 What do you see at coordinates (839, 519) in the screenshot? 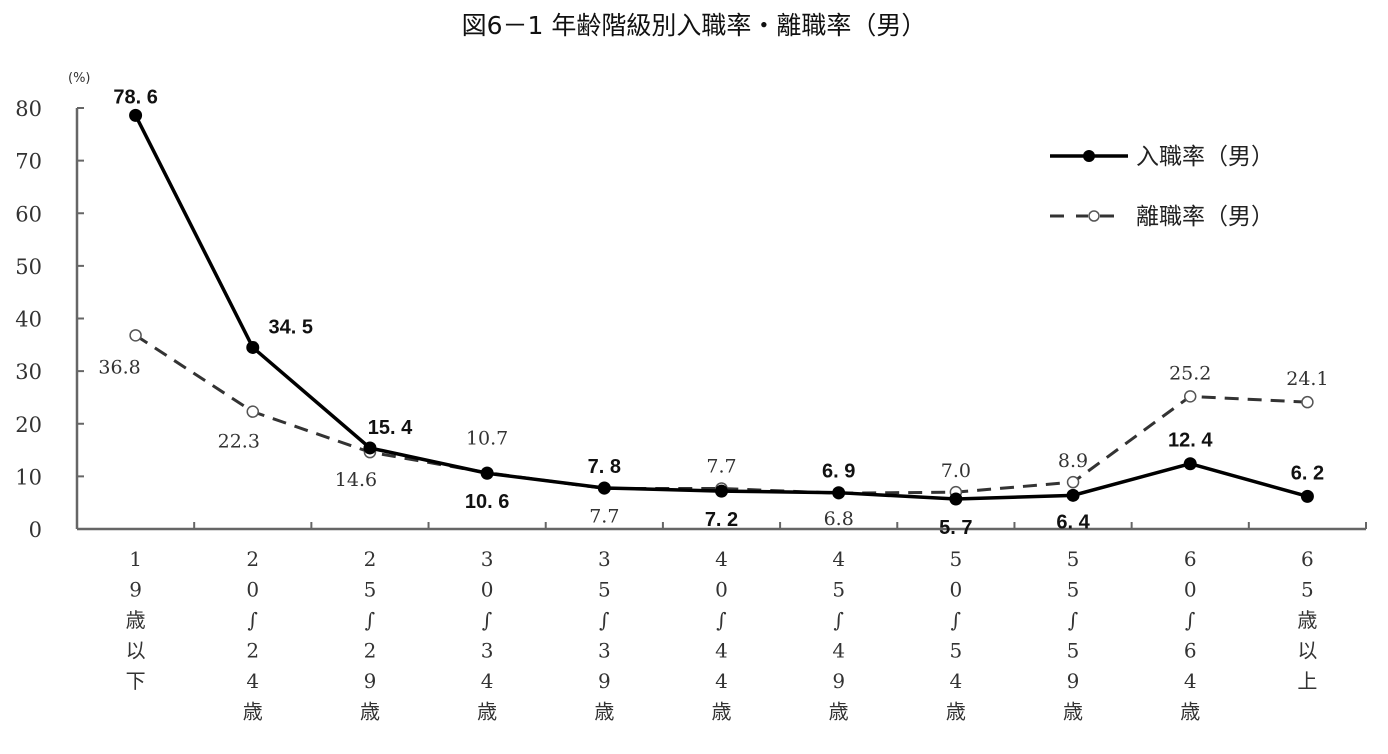
I see `data-label-departure: 6.8` at bounding box center [839, 519].